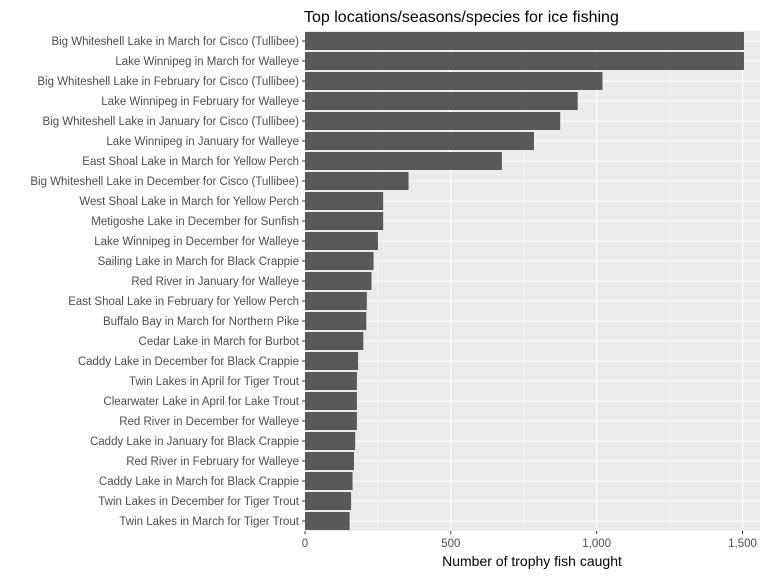  Describe the element at coordinates (201, 322) in the screenshot. I see `y-tick-label: Buffalo Bay in March for Northern Pike` at that location.